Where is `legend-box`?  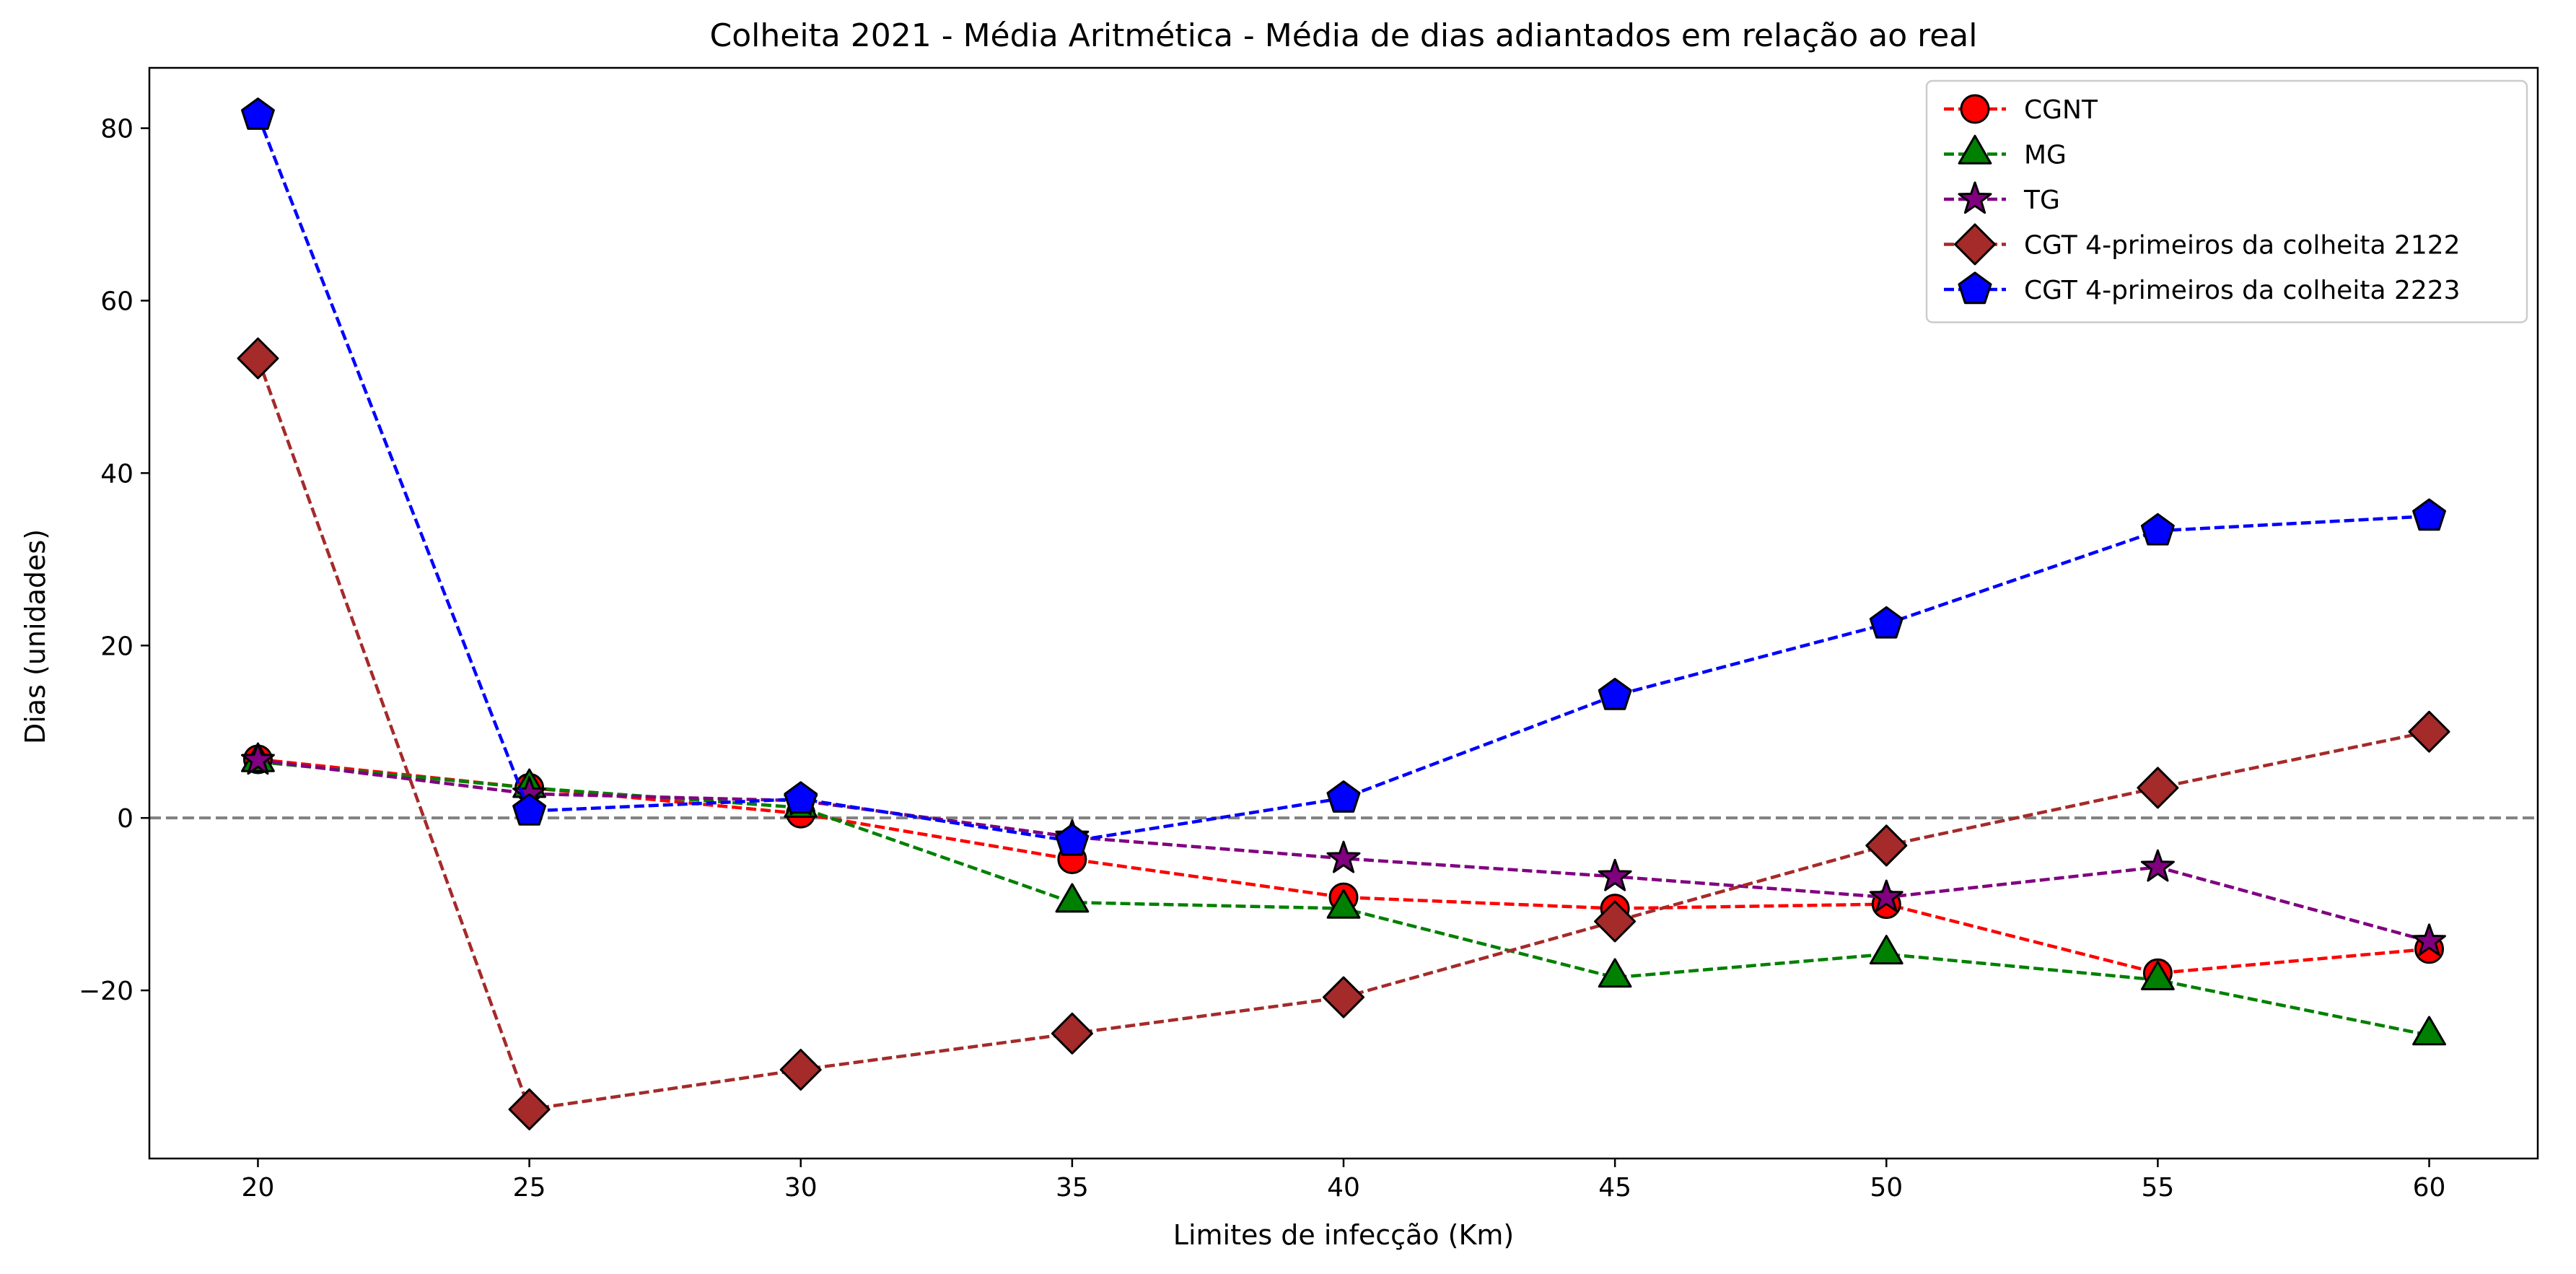 legend-box is located at coordinates (2226, 201).